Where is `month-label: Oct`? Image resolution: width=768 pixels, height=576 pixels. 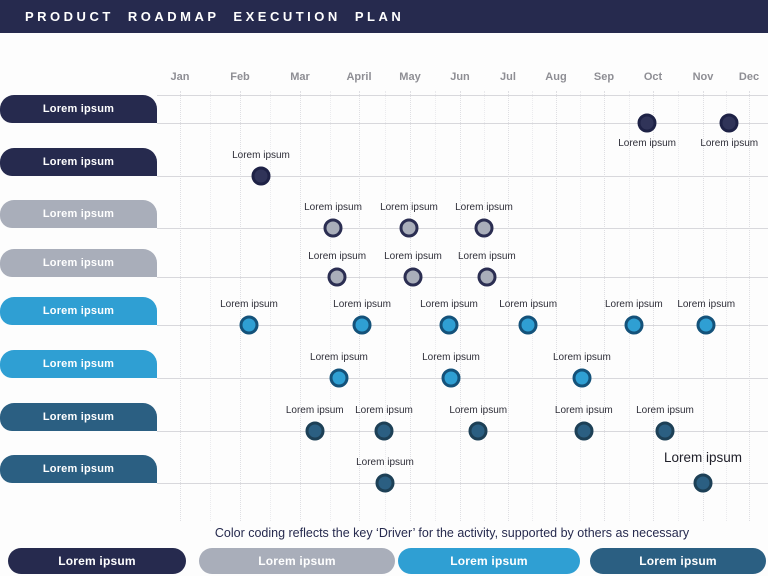
month-label: Oct is located at coordinates (653, 77).